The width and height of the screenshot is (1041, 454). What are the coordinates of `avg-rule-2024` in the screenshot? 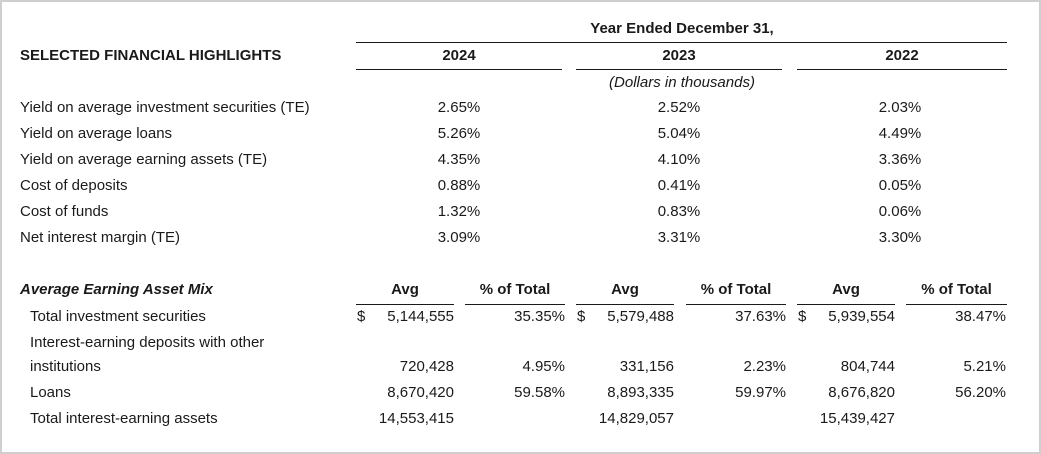 It's located at (405, 304).